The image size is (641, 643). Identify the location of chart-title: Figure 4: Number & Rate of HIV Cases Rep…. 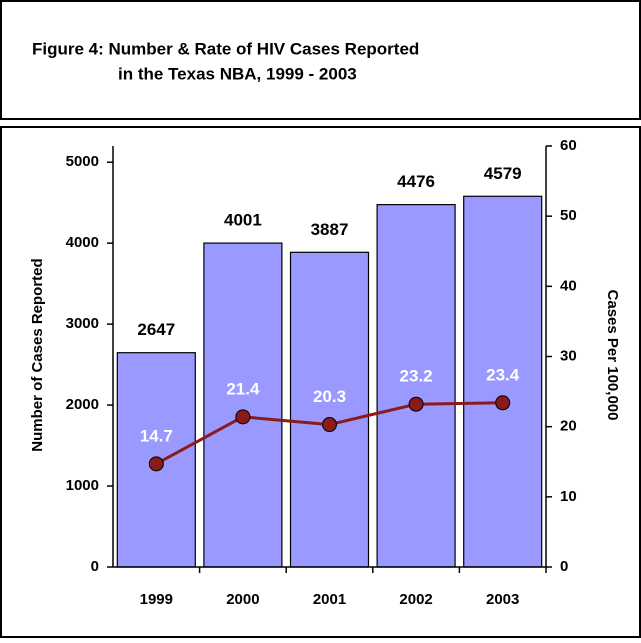
(225, 48).